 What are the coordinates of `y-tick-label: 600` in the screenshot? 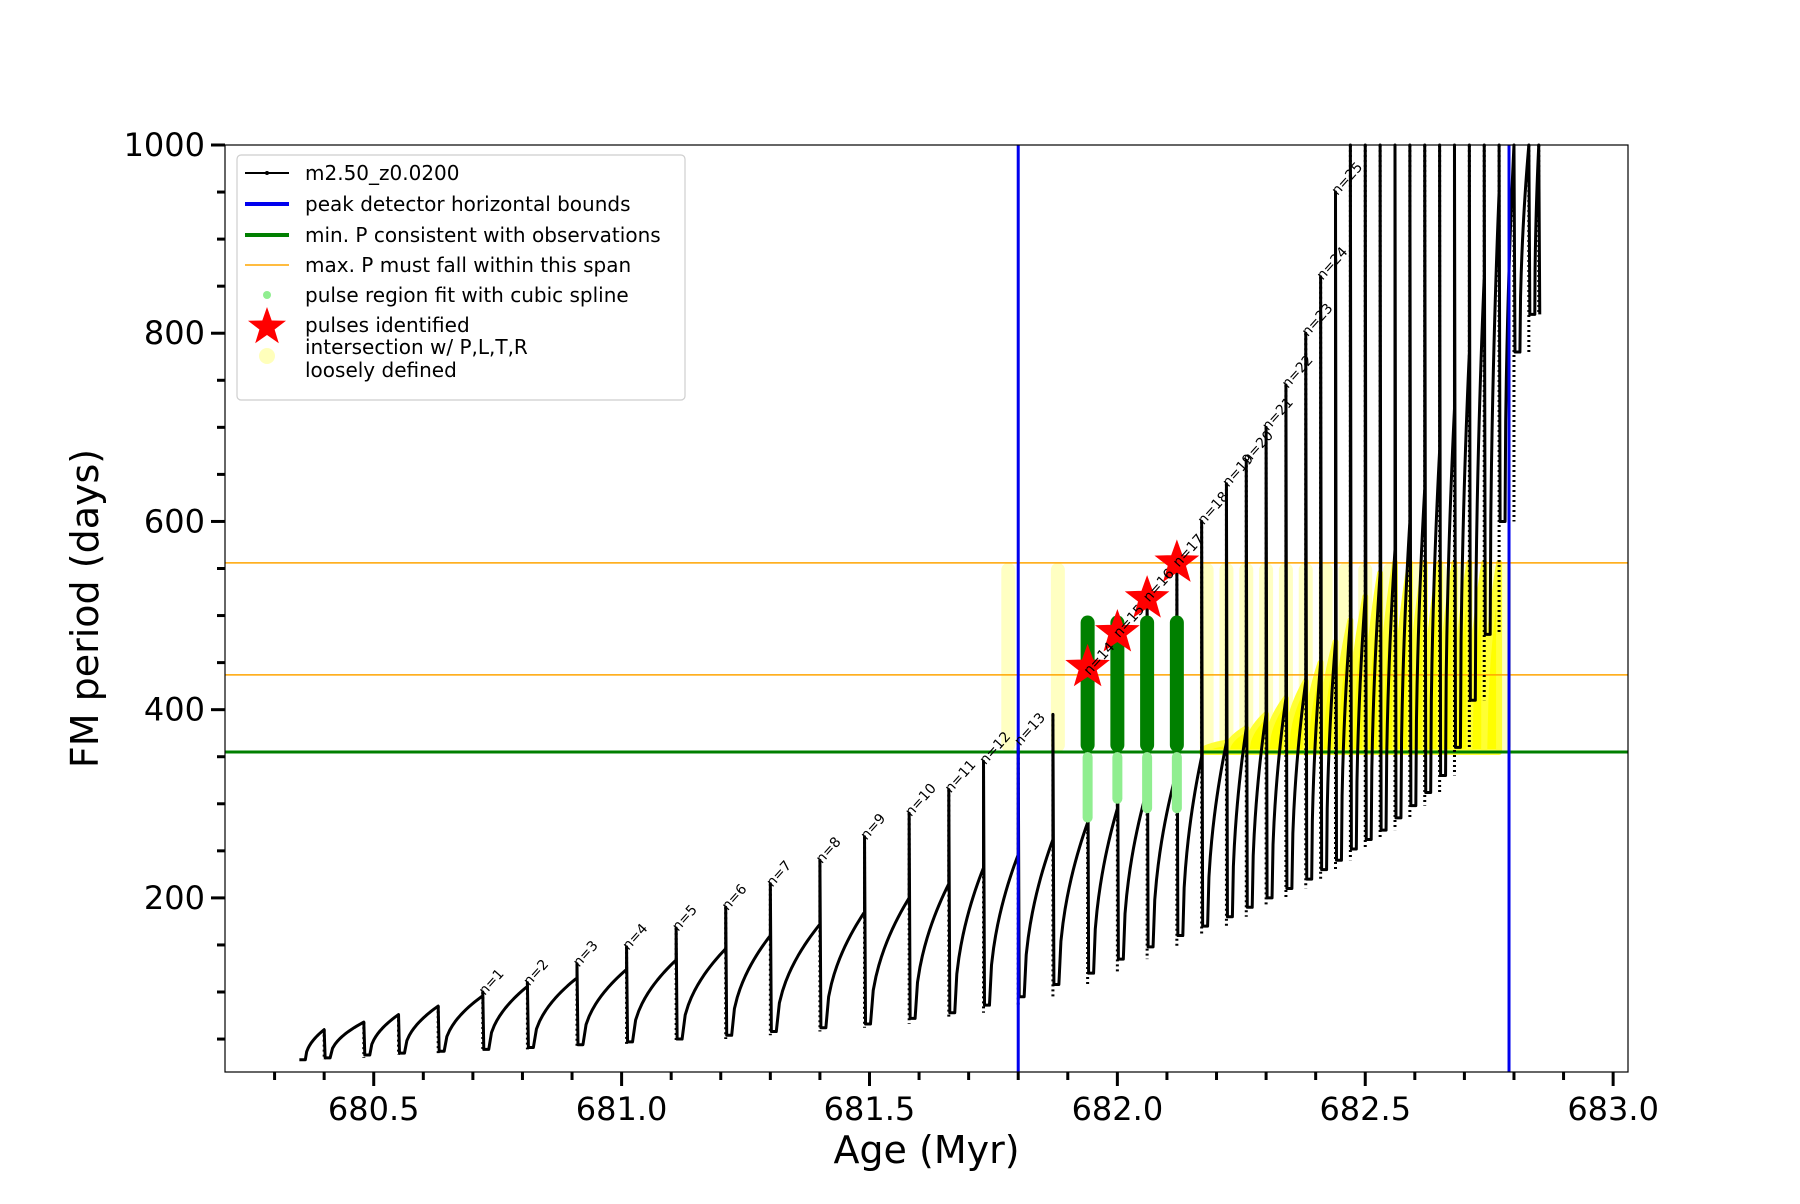 It's located at (174, 521).